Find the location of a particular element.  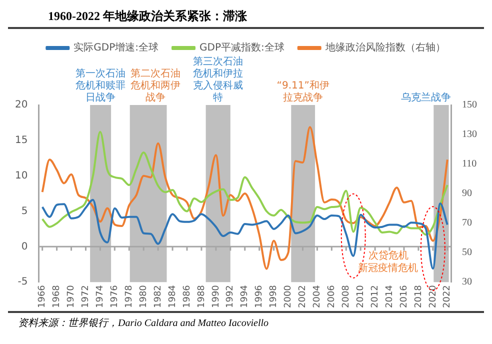

chart-title: 1960-2022 年地缘政治关系紧张：滞涨 is located at coordinates (246, 18).